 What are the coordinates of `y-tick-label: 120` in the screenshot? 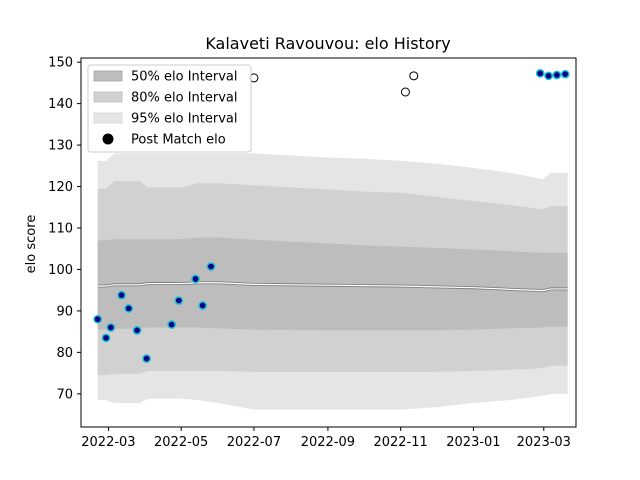 It's located at (60, 187).